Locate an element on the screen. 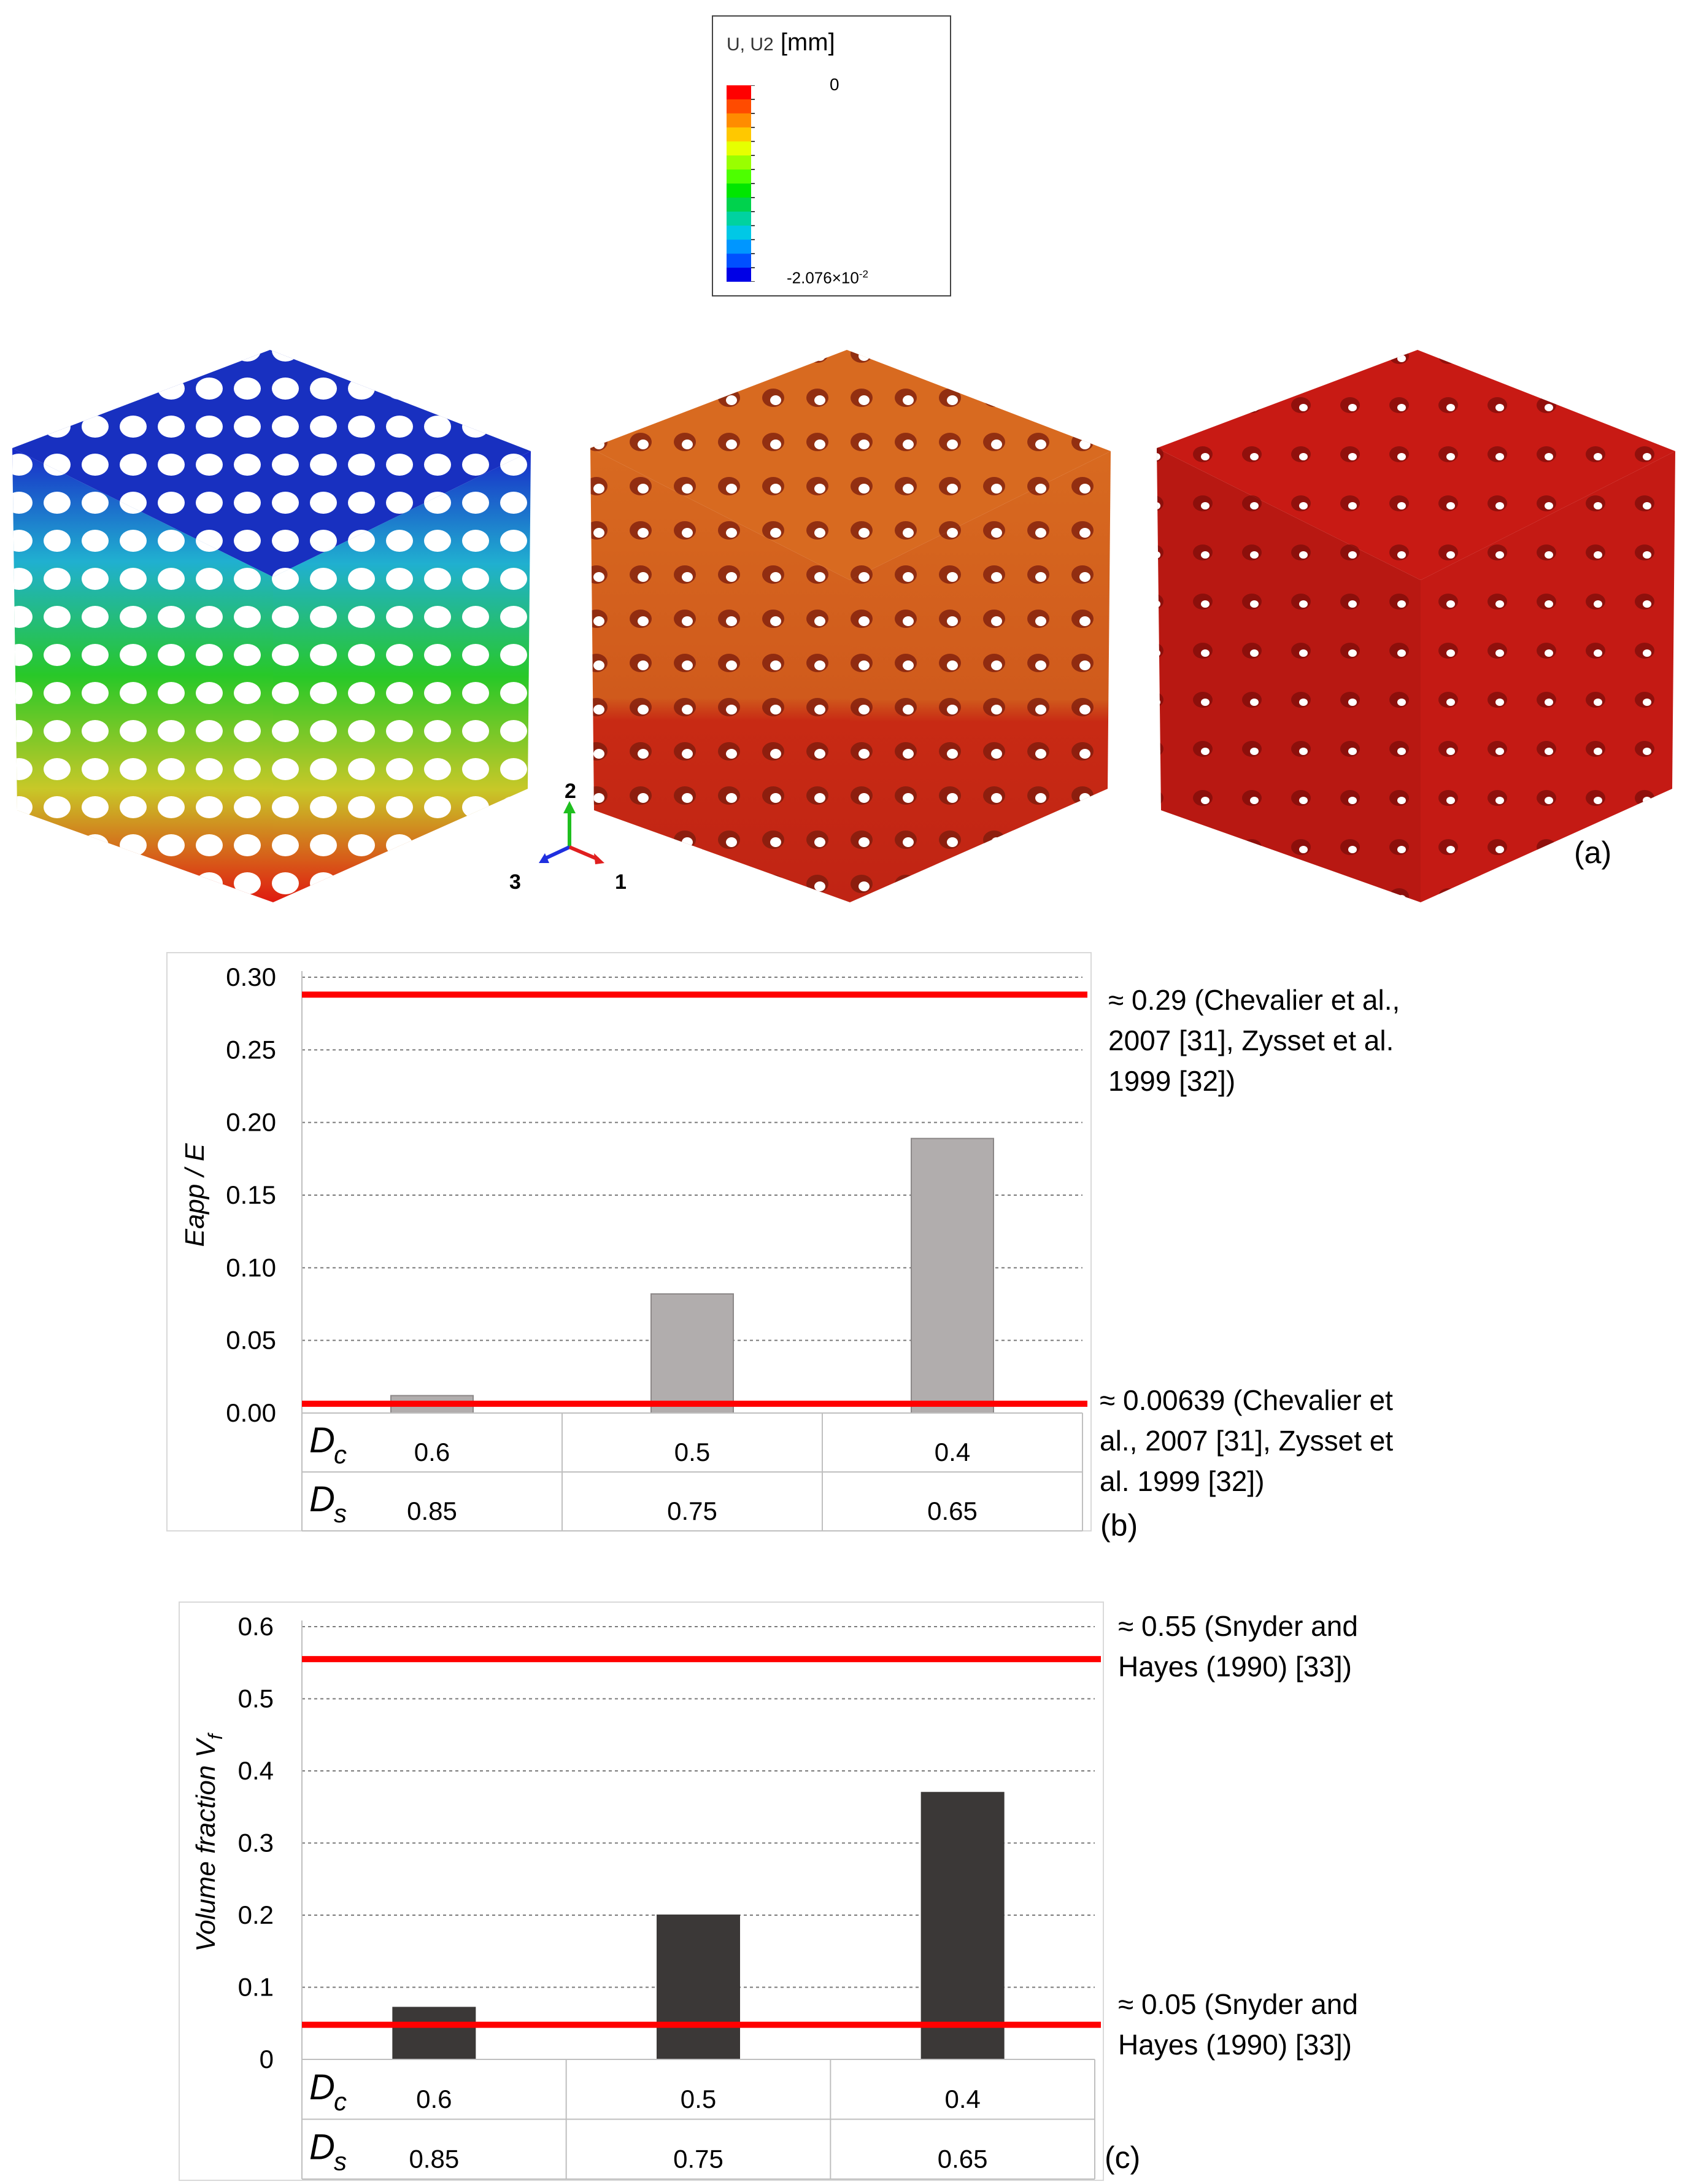  y-axis-label-subscript: f is located at coordinates (215, 1736).